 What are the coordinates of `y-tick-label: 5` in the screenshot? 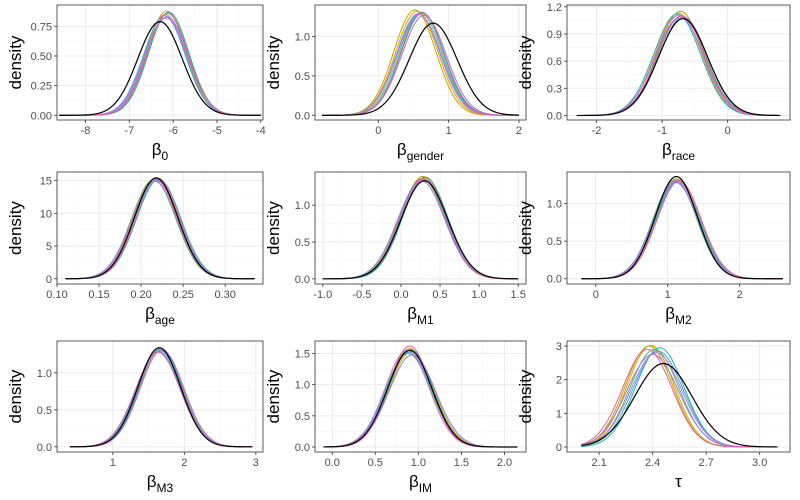 It's located at (49, 247).